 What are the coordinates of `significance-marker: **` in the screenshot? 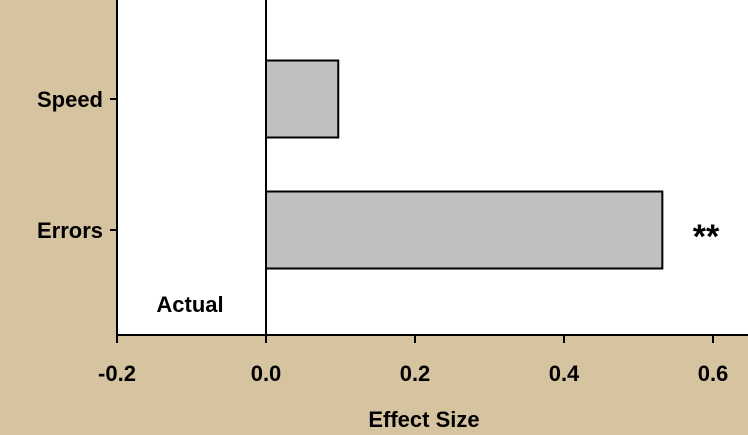 It's located at (706, 237).